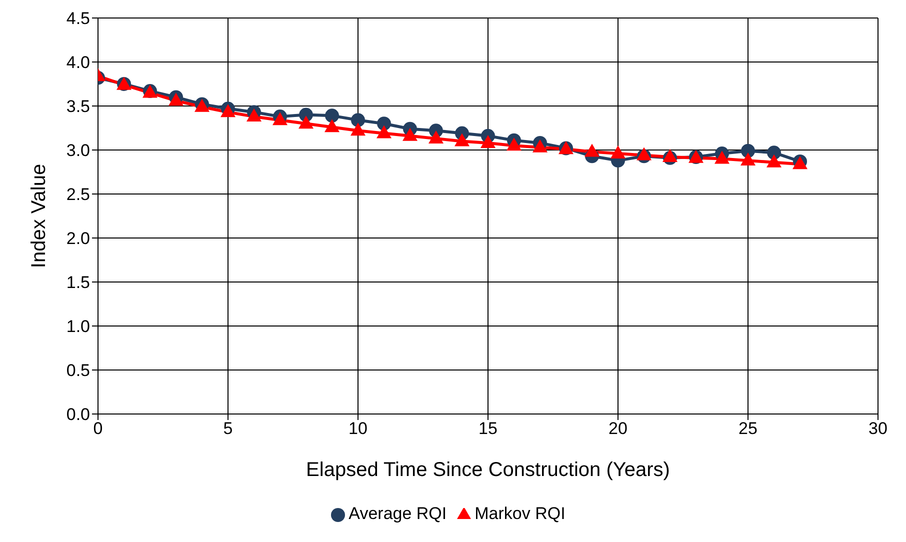 The image size is (906, 542). Describe the element at coordinates (78, 370) in the screenshot. I see `y-tick-label: 0.5` at that location.